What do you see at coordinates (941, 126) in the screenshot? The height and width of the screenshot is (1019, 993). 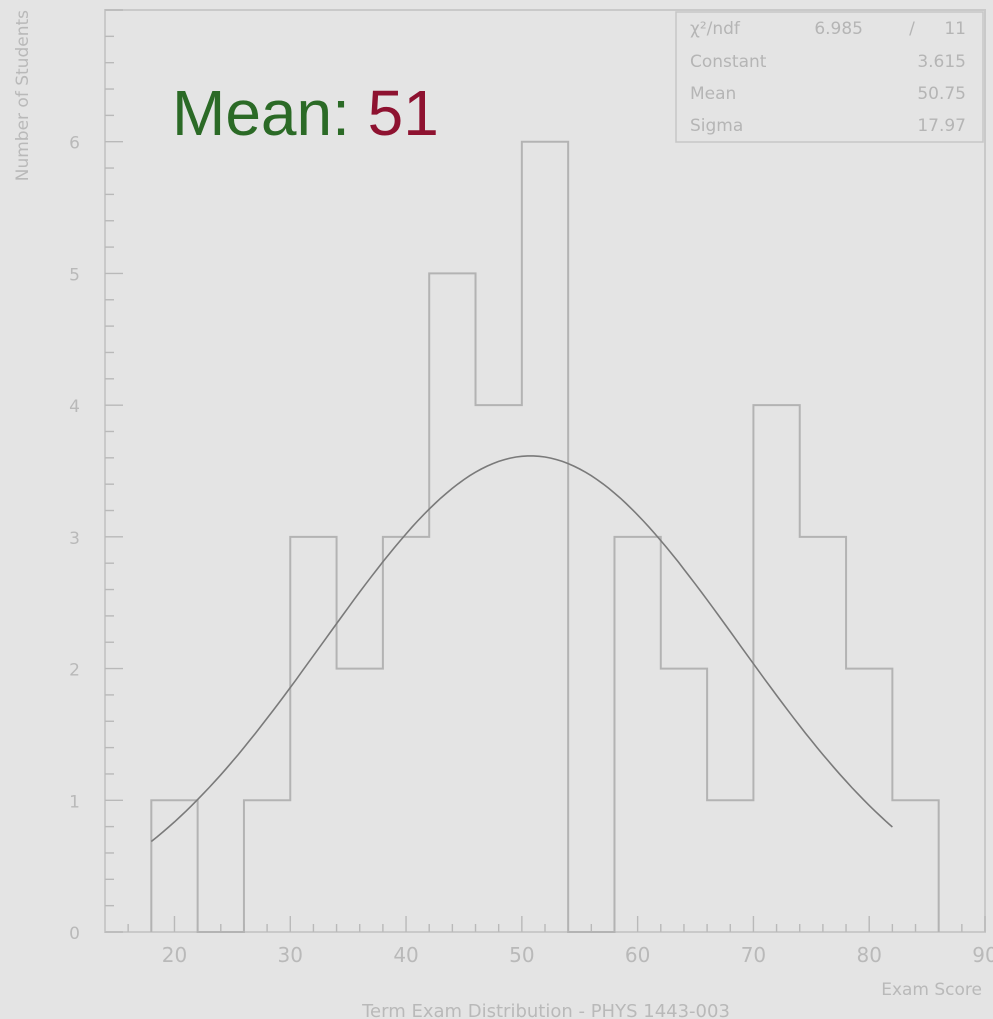 I see `stats-sigma-value: 17.97` at bounding box center [941, 126].